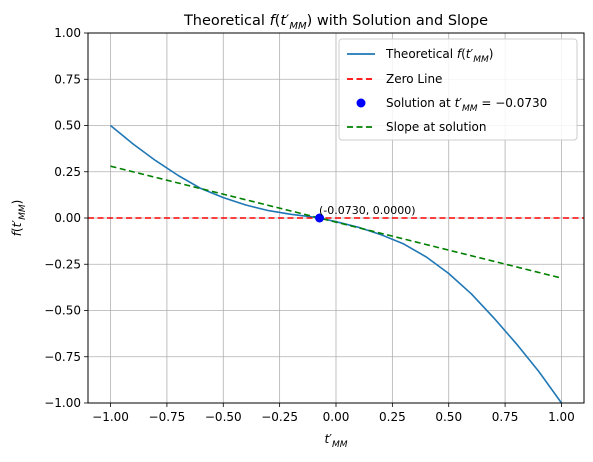 This screenshot has width=593, height=462. I want to click on x-ticks: −1.00 −0.75 −0.50 −0.25 0.00 0.25 0.50 0.75 1.00, so click(333, 413).